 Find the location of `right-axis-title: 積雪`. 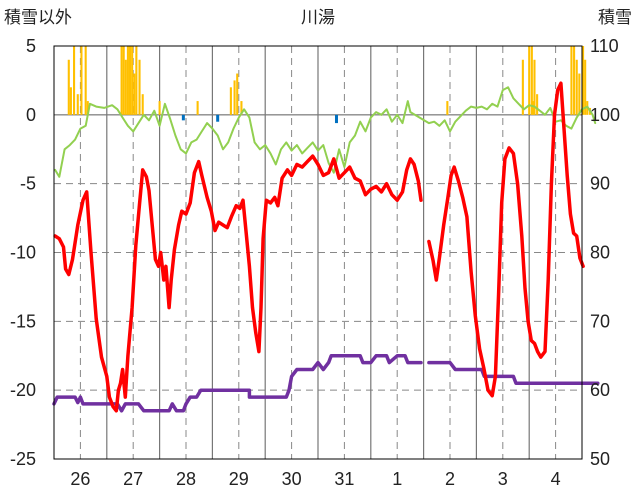

right-axis-title: 積雪 is located at coordinates (615, 18).